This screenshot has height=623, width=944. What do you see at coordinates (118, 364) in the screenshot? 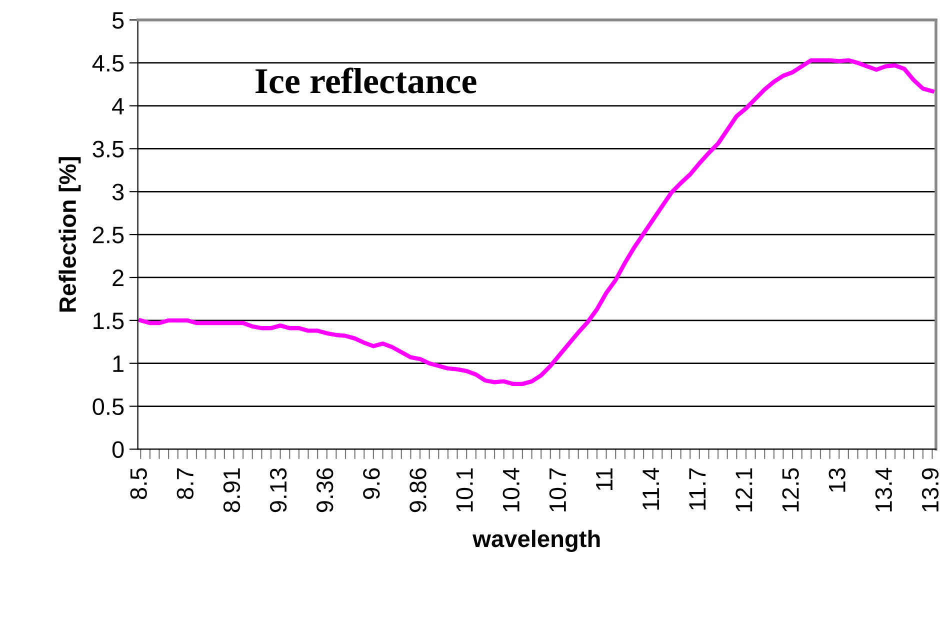
I see `y-tick-label: 1` at bounding box center [118, 364].